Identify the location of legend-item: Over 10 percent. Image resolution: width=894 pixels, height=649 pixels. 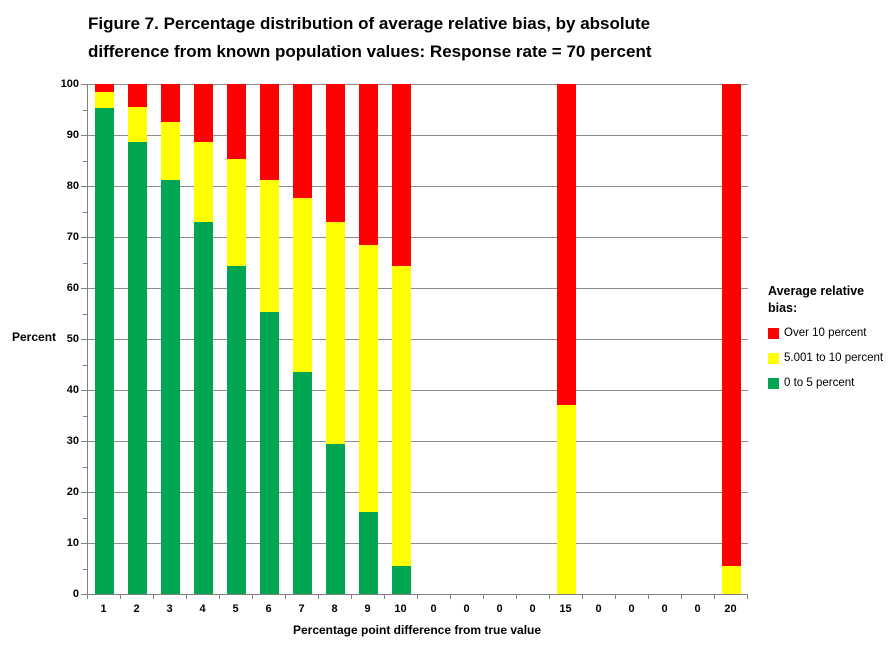
(831, 333).